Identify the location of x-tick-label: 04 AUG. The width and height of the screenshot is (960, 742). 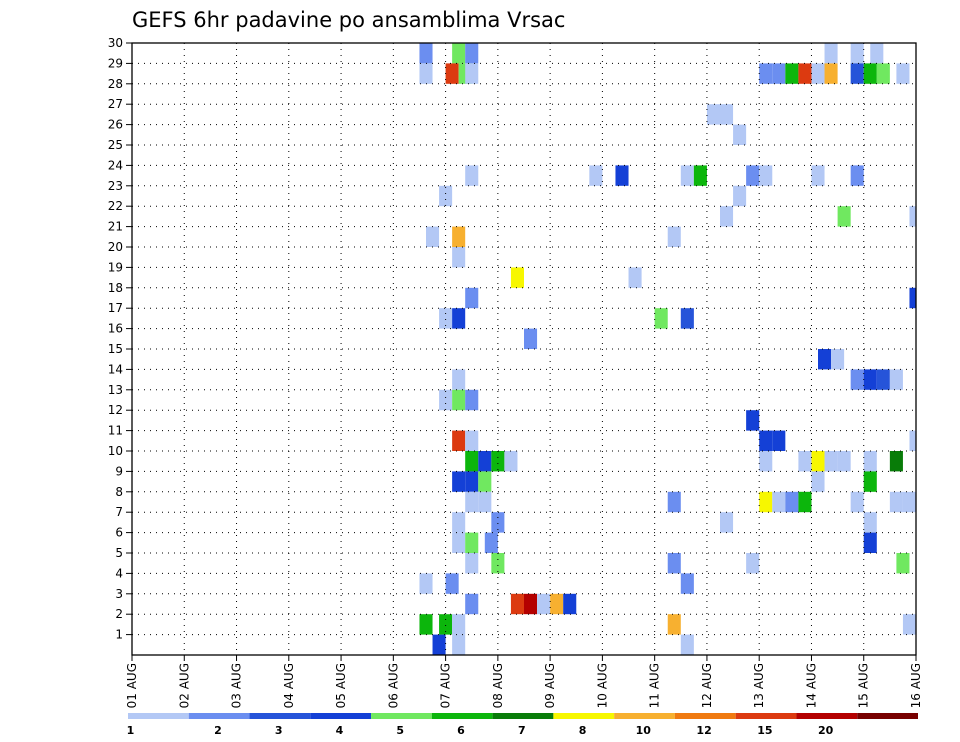
(289, 685).